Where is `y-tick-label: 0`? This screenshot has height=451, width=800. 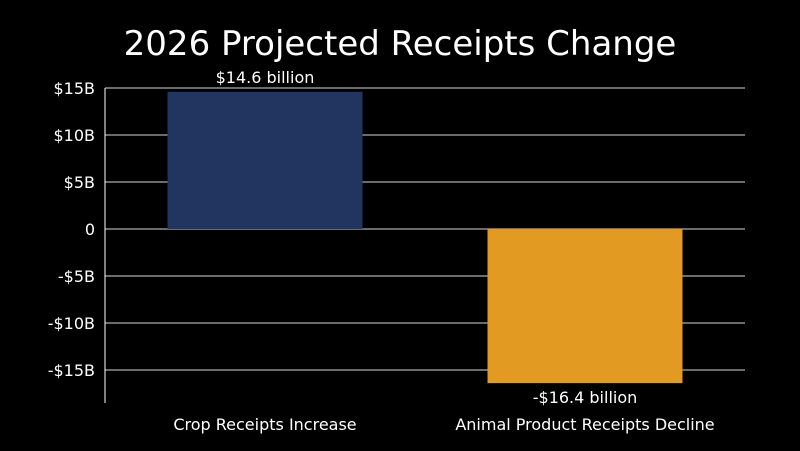
y-tick-label: 0 is located at coordinates (90, 229).